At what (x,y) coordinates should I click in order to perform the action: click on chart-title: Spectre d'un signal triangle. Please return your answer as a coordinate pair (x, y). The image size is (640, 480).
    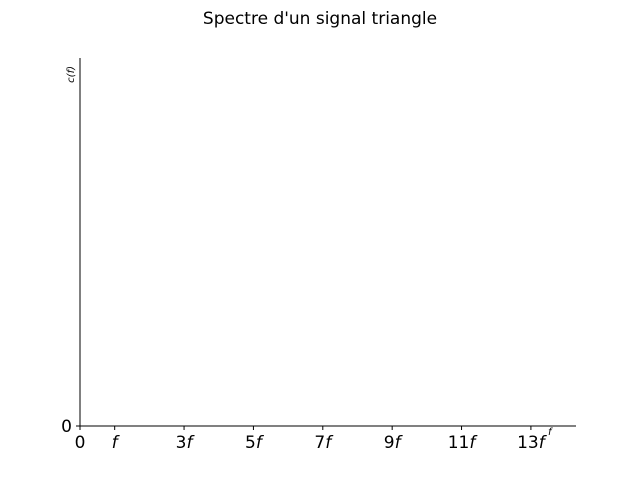
    Looking at the image, I should click on (320, 19).